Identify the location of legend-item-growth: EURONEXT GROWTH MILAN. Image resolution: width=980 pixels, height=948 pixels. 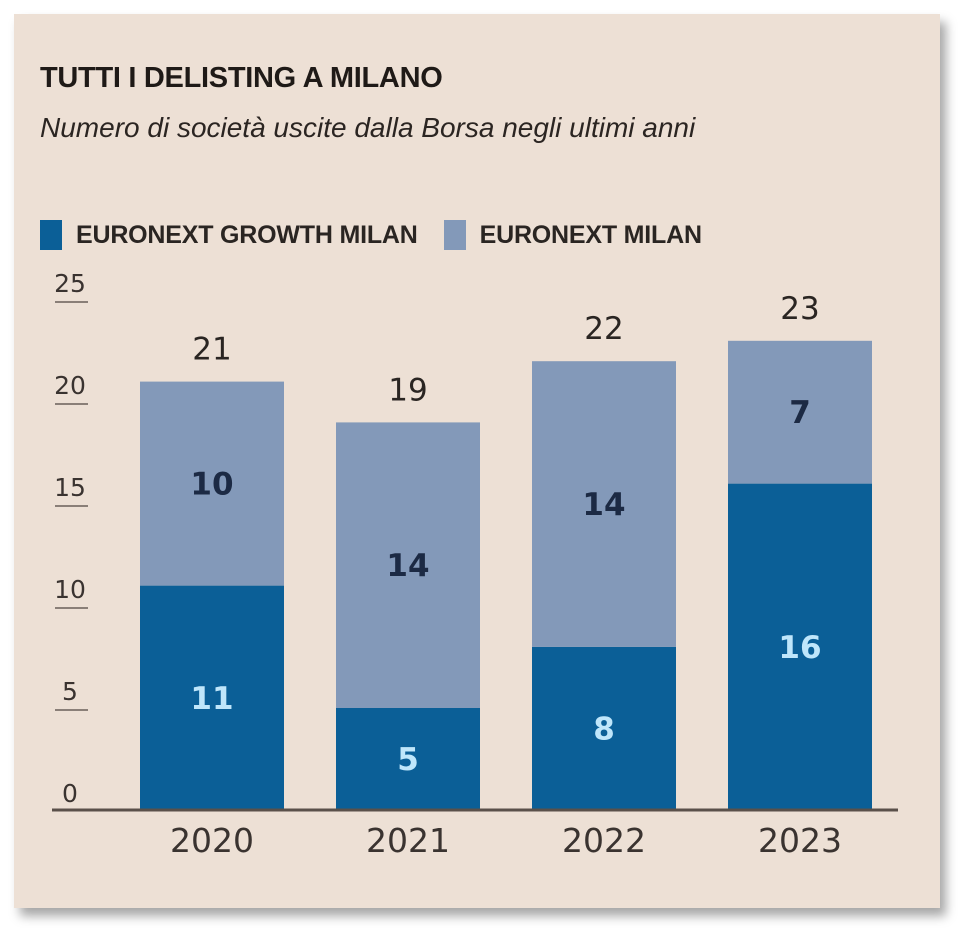
(229, 235).